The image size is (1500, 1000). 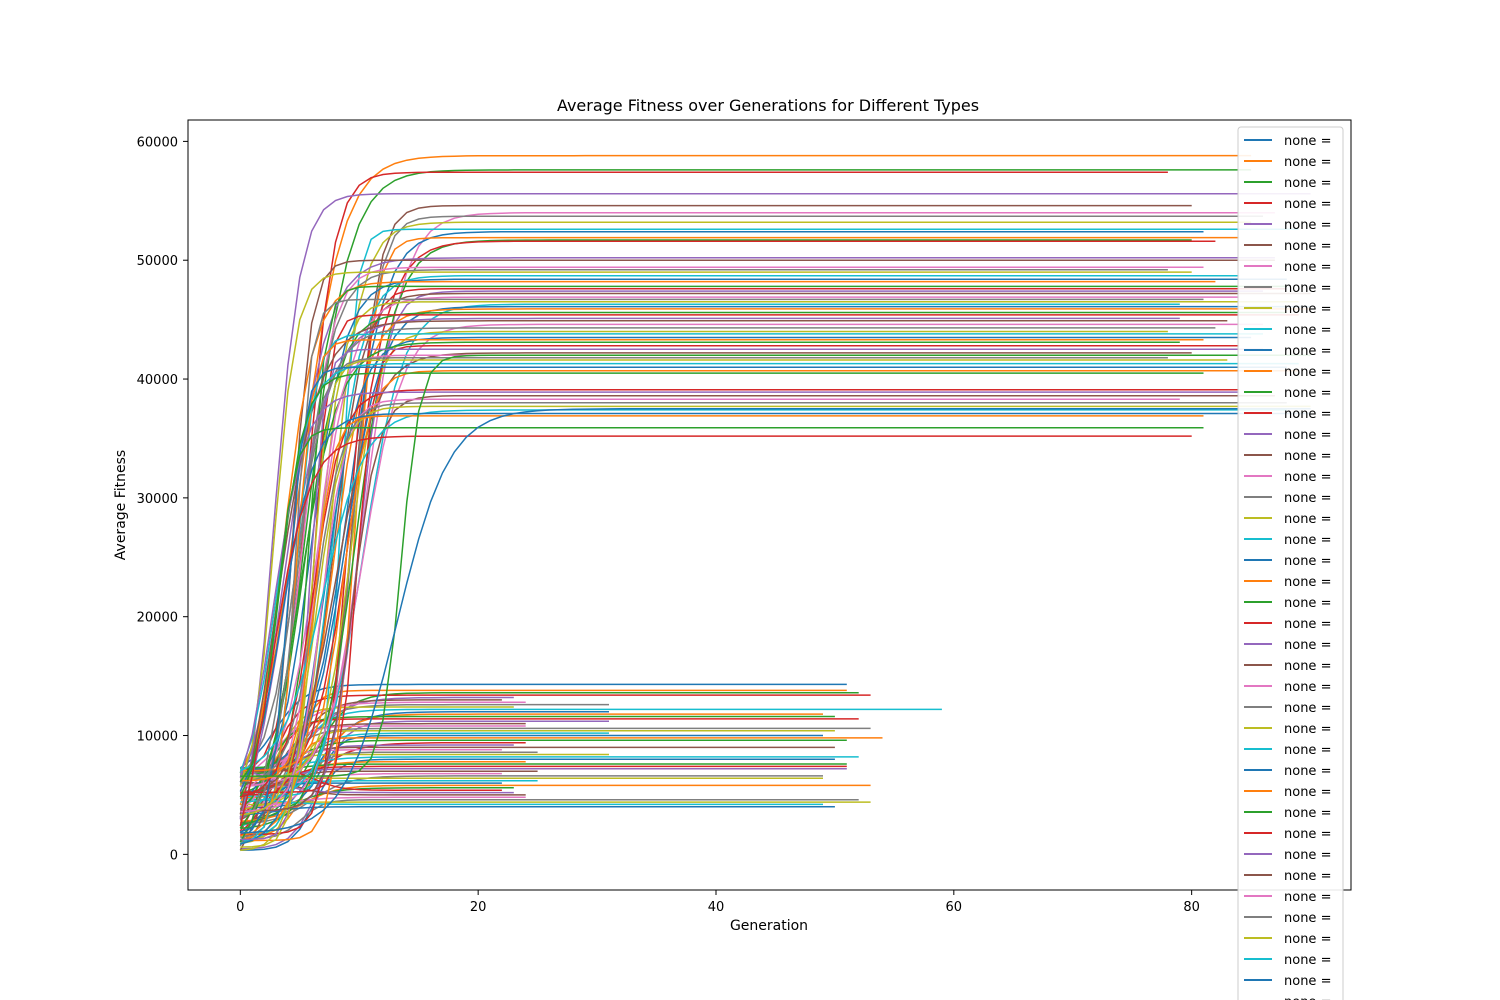 What do you see at coordinates (769, 926) in the screenshot?
I see `x-axis-label: Generation` at bounding box center [769, 926].